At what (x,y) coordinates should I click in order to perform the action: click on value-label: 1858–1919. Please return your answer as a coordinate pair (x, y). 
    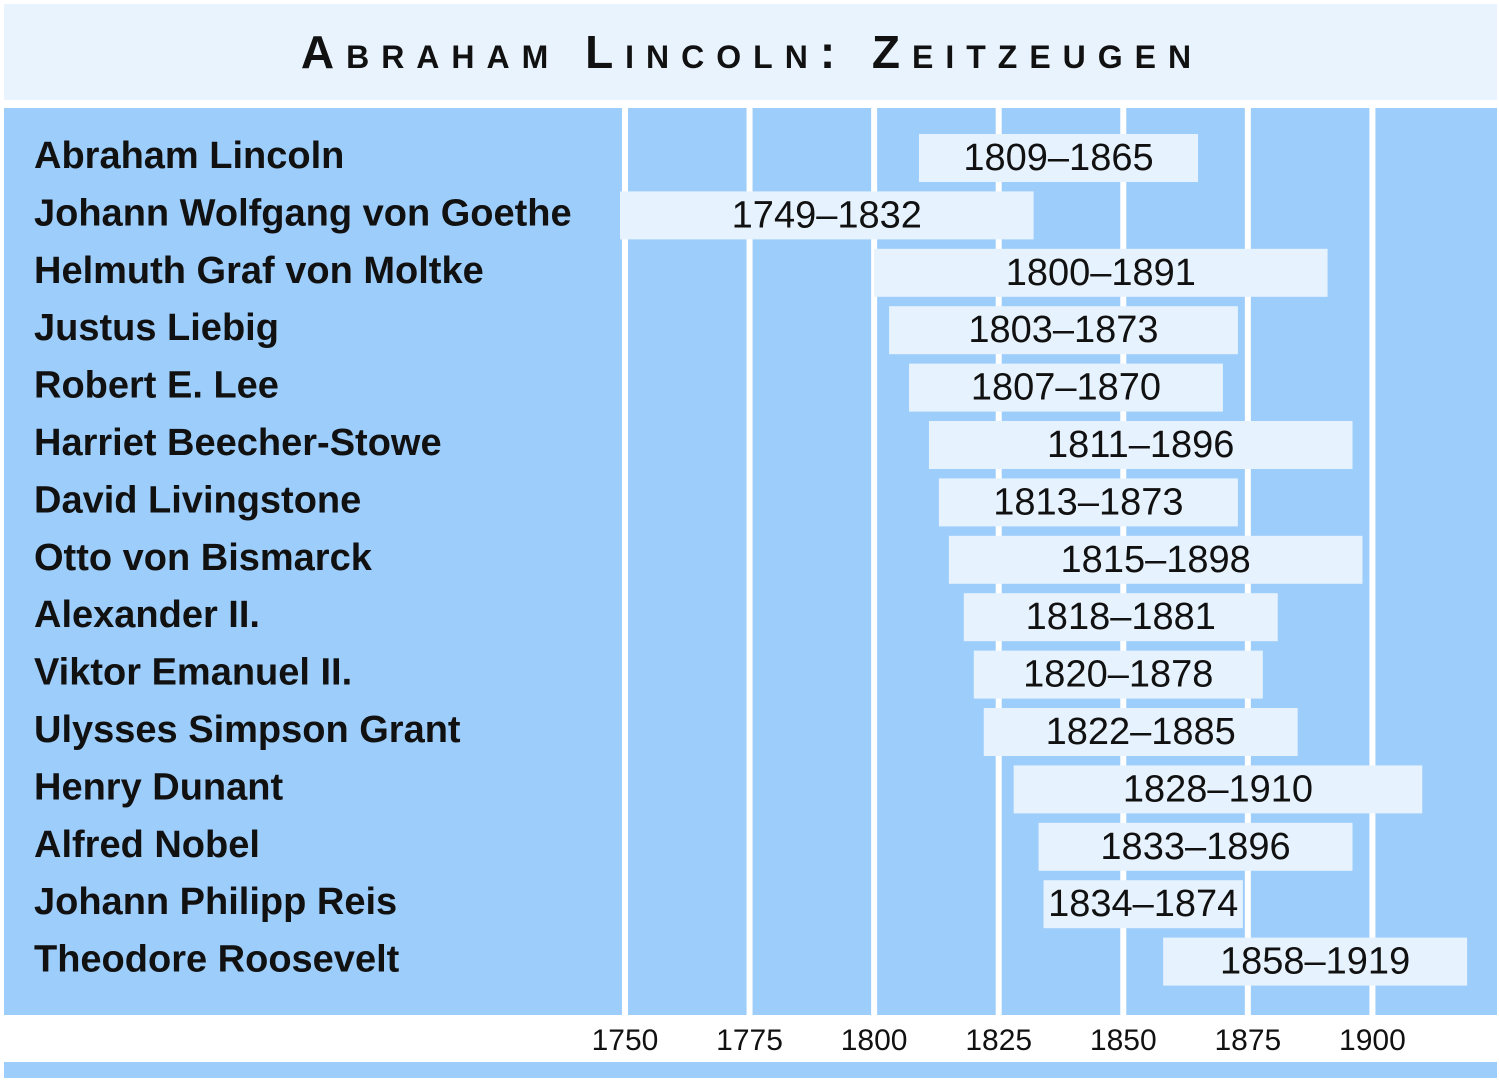
    Looking at the image, I should click on (1315, 962).